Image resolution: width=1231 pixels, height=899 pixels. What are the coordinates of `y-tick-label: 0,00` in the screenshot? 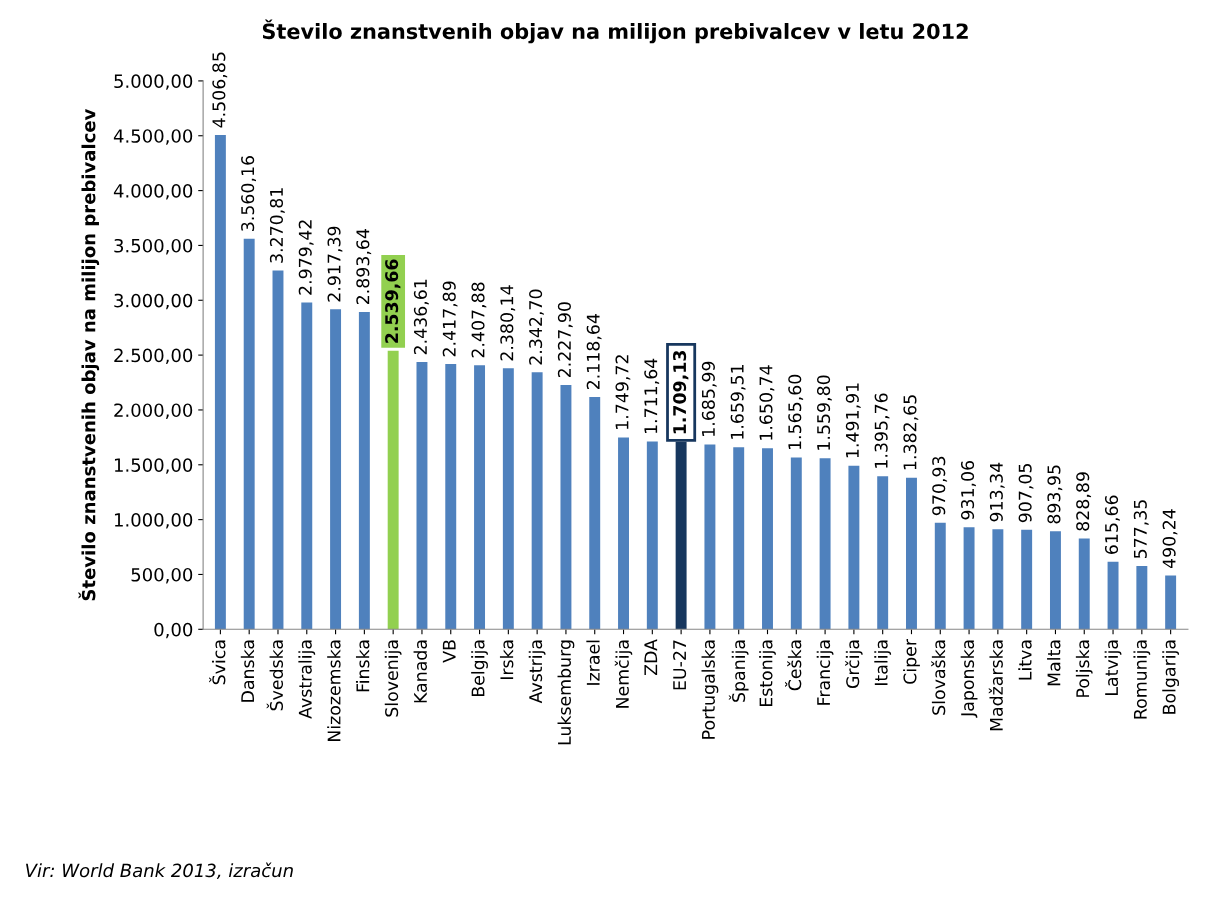 It's located at (173, 630).